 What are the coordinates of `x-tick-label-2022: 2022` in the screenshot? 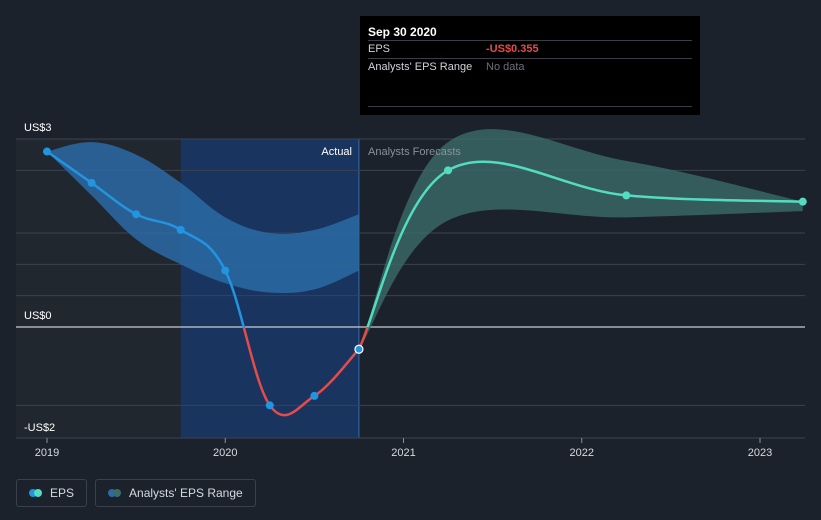 It's located at (582, 453).